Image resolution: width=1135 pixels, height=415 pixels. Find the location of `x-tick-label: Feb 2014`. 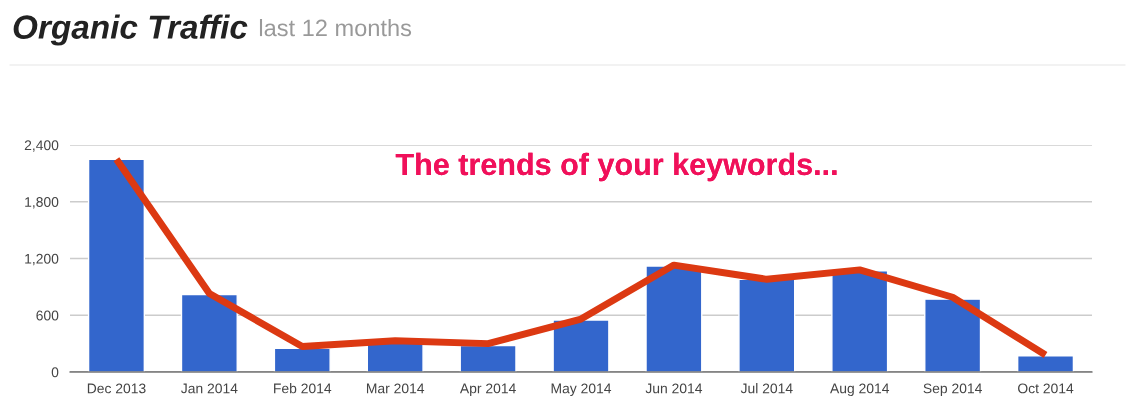

x-tick-label: Feb 2014 is located at coordinates (303, 388).